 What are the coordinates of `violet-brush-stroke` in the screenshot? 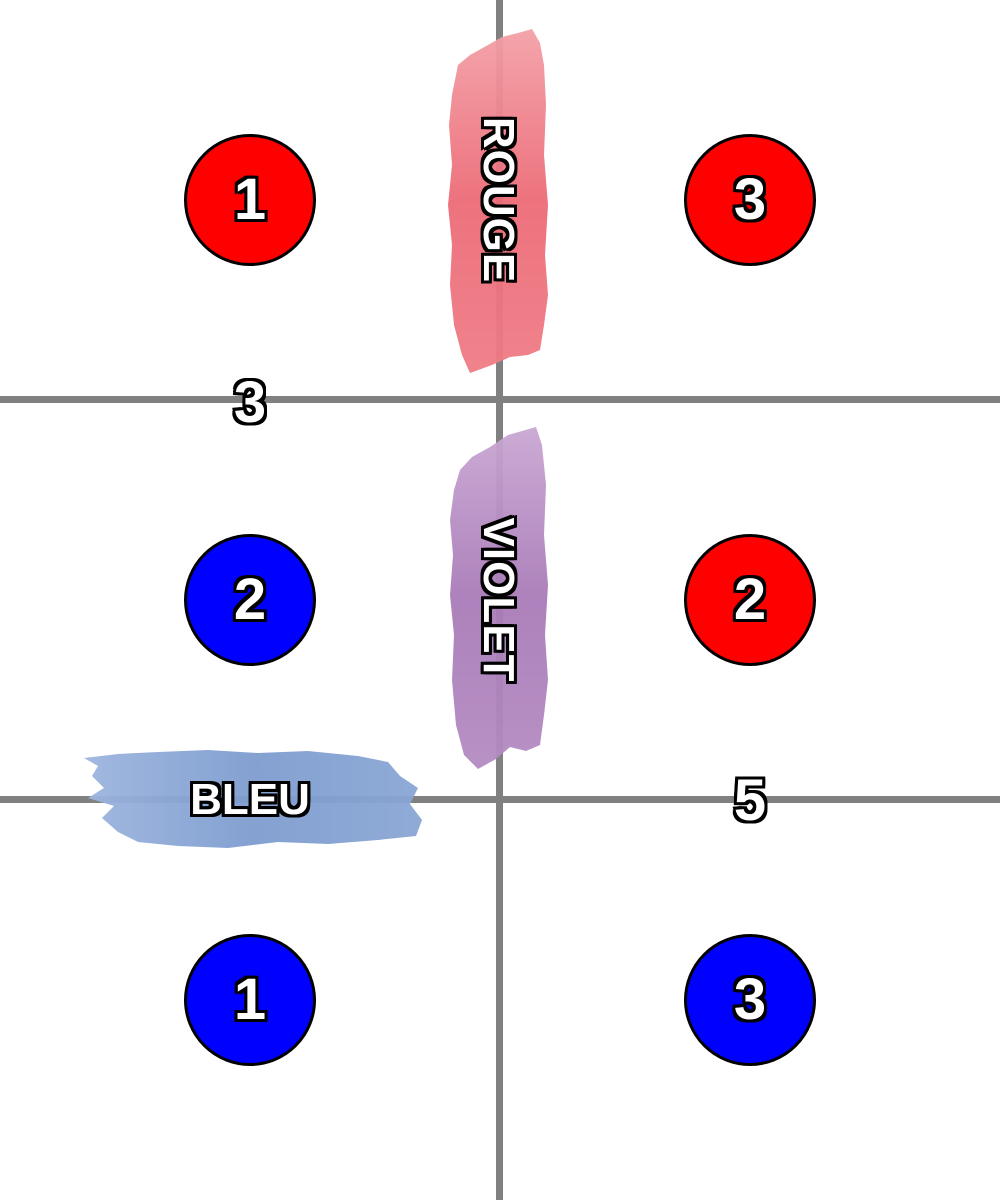 It's located at (499, 598).